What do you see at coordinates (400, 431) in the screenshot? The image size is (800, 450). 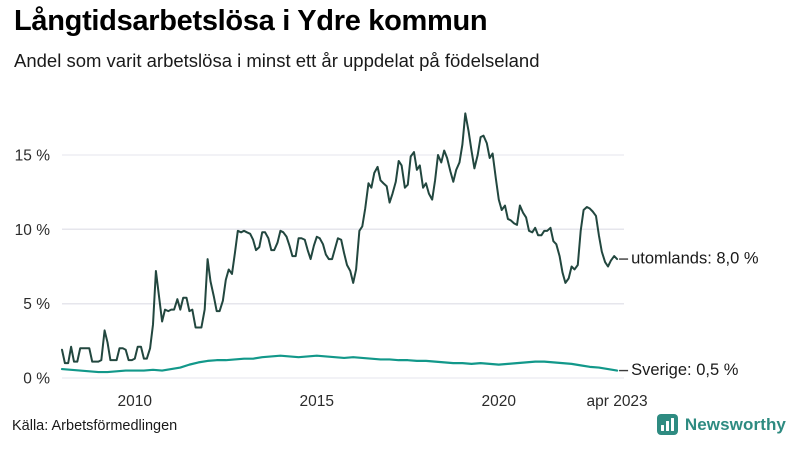 I see `chart-footer: Källa: Arbetsförmedlingen Newsworthy` at bounding box center [400, 431].